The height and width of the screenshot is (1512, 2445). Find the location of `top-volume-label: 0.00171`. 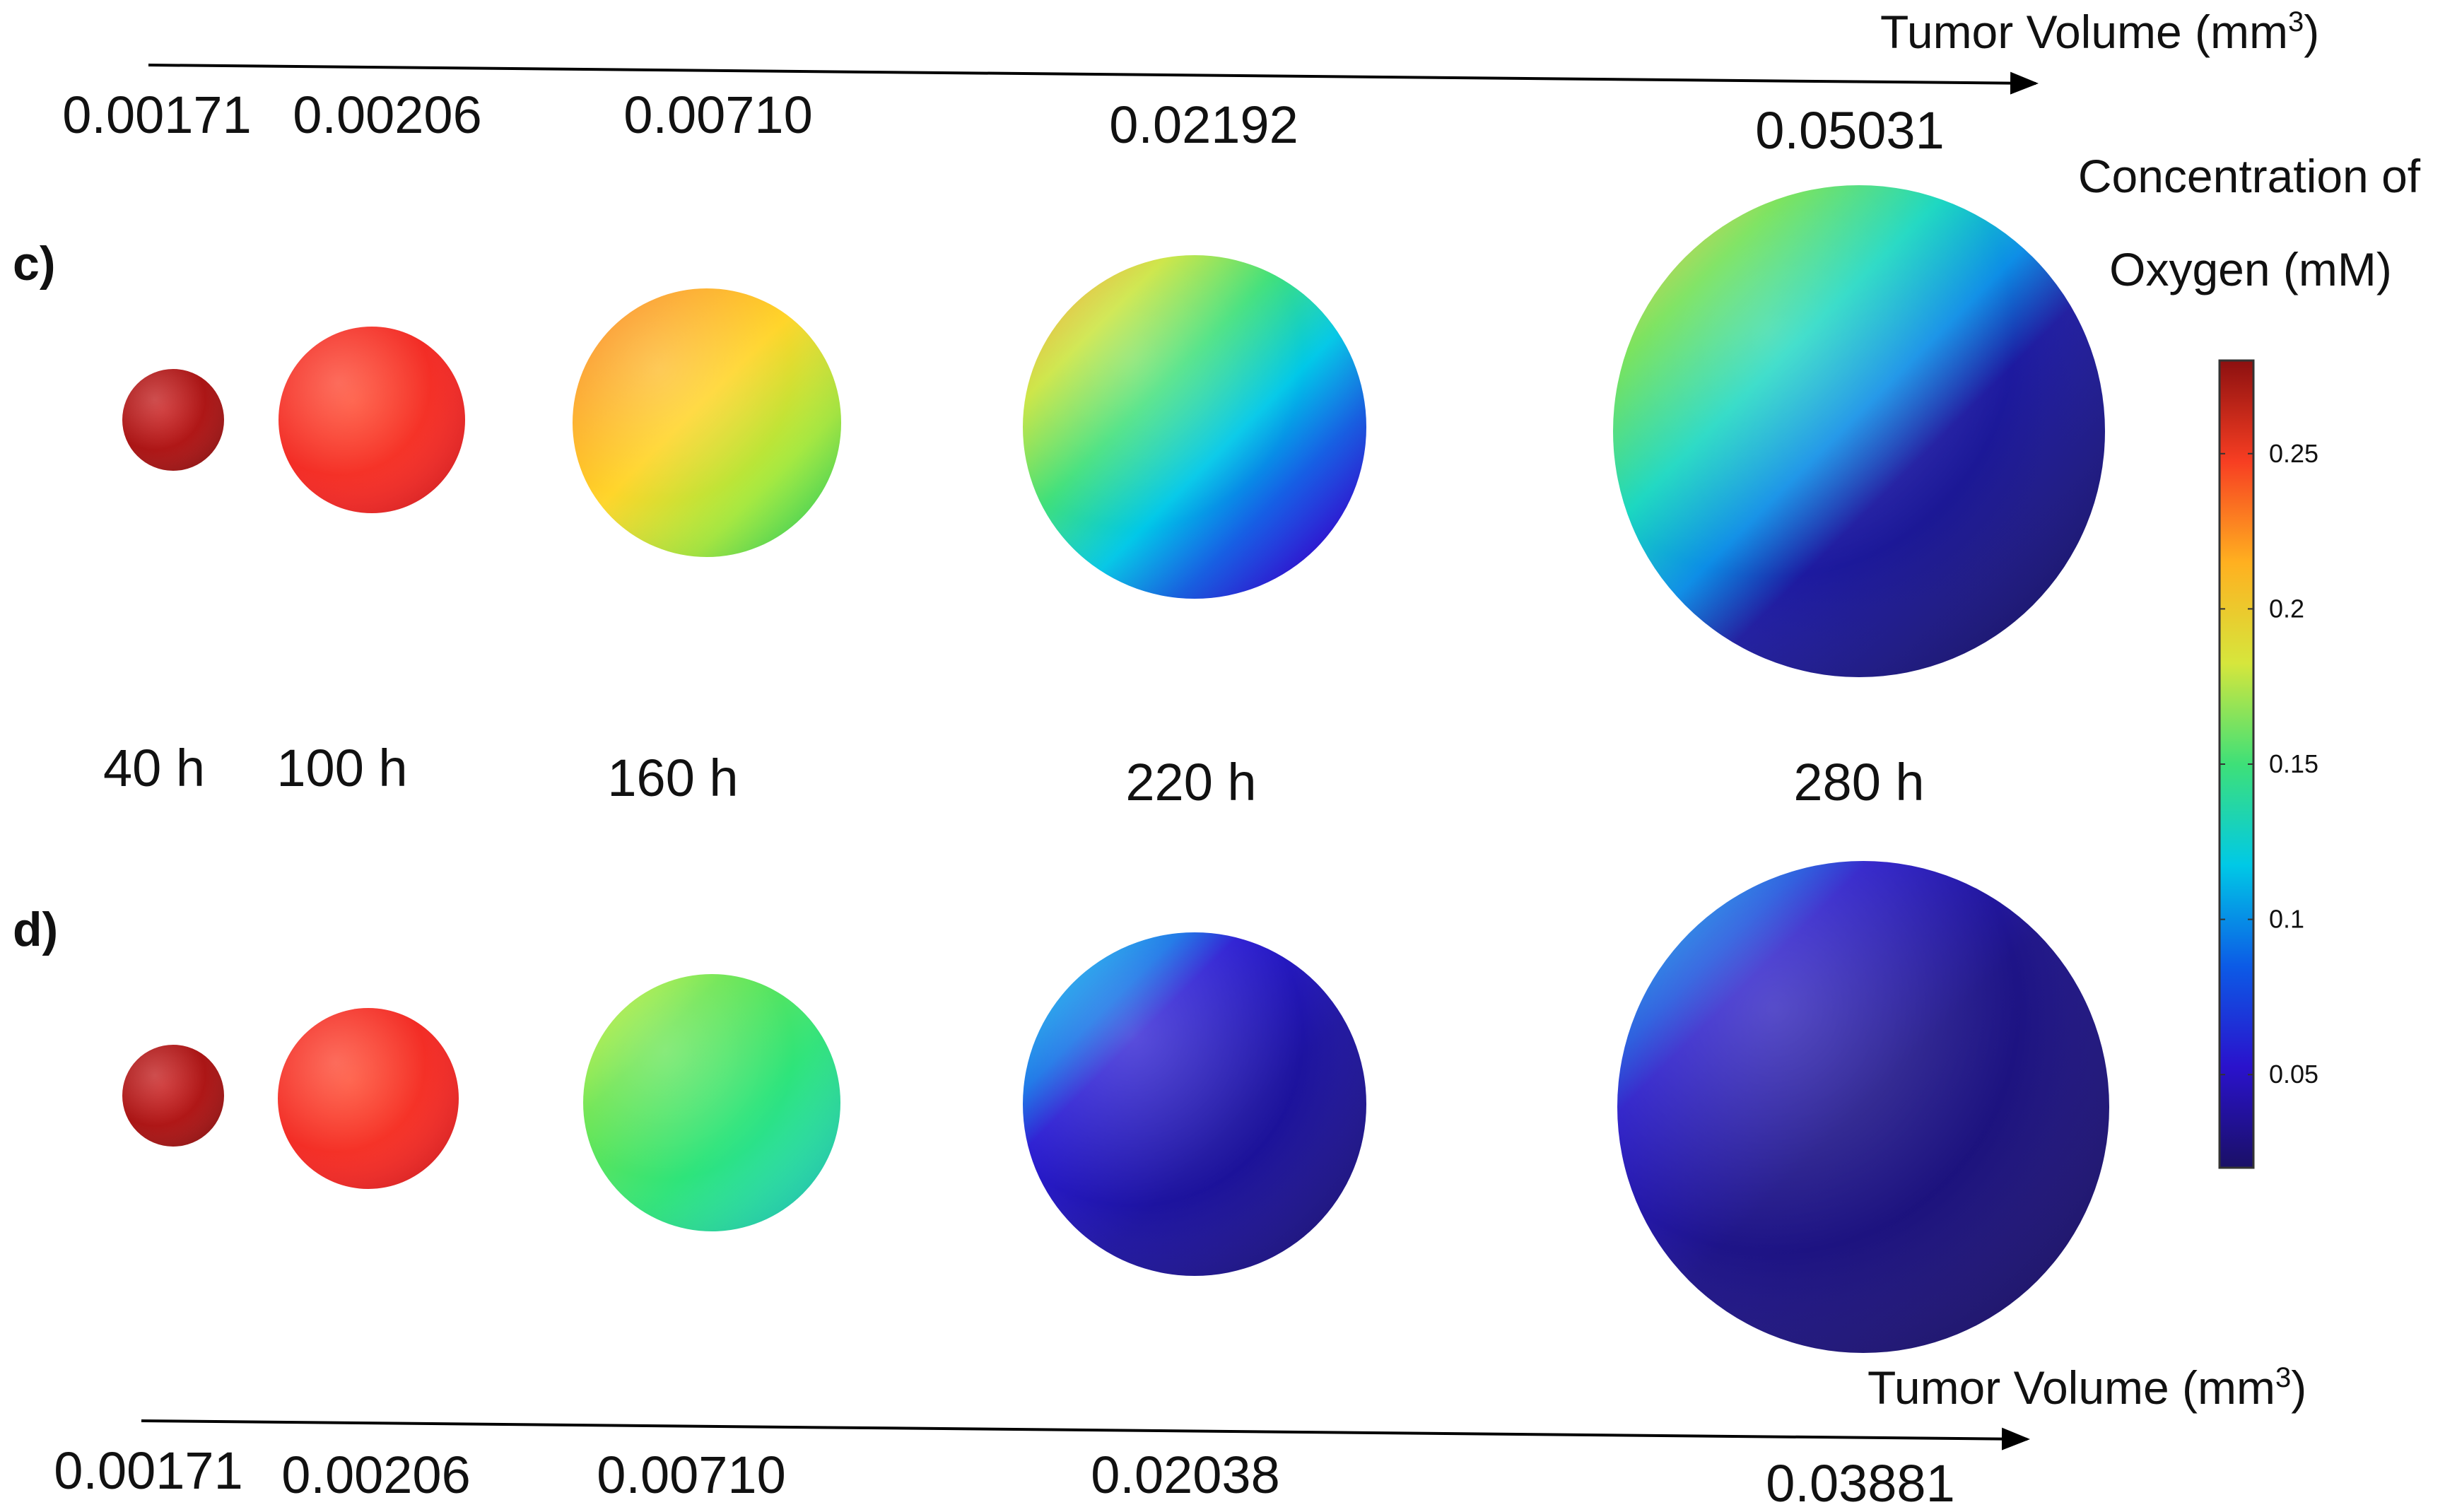

top-volume-label: 0.00171 is located at coordinates (157, 115).